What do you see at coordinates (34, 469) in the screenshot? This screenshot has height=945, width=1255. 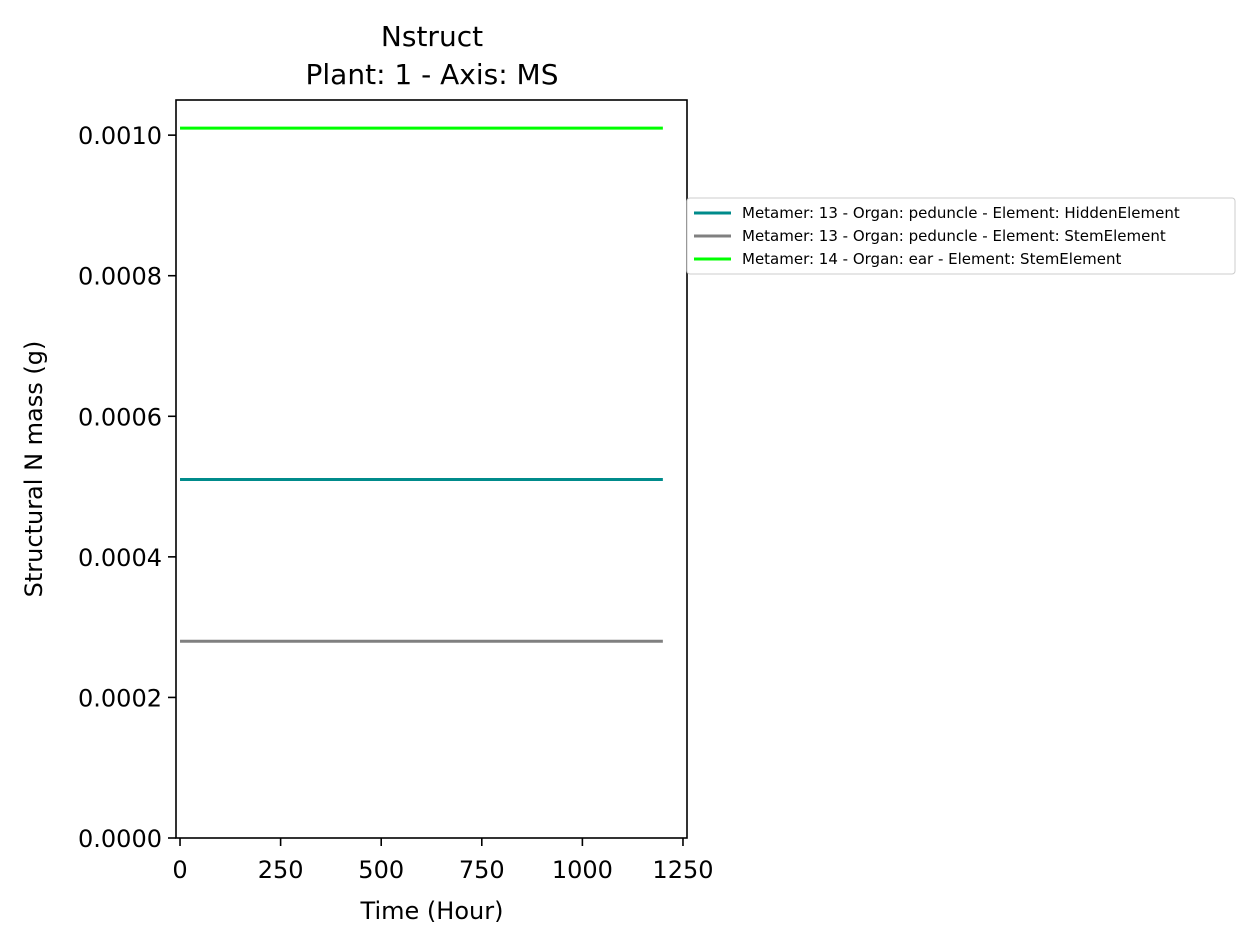 I see `y-axis-label: Structural N mass (g)` at bounding box center [34, 469].